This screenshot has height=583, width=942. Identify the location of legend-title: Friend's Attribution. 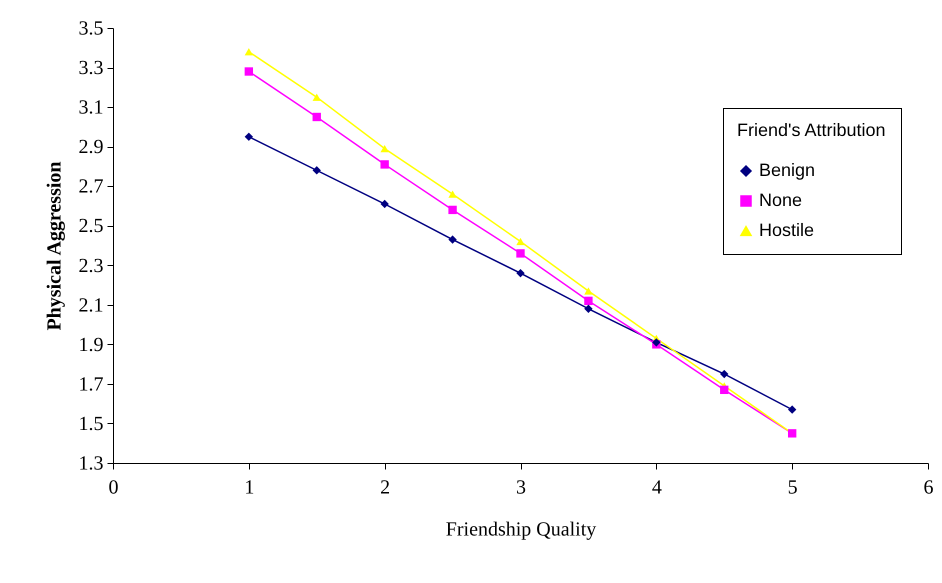
(811, 130).